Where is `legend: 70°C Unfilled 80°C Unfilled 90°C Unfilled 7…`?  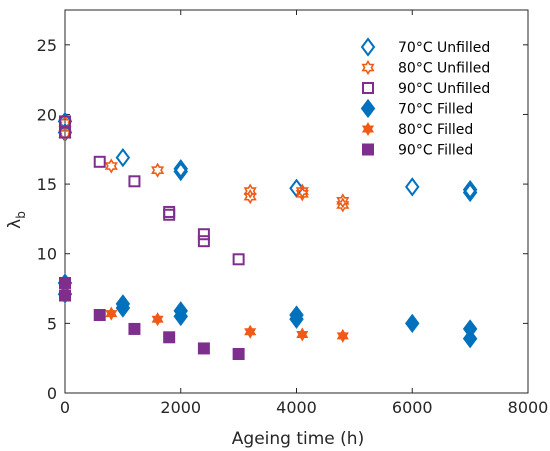 legend: 70°C Unfilled 80°C Unfilled 90°C Unfilled 7… is located at coordinates (425, 98).